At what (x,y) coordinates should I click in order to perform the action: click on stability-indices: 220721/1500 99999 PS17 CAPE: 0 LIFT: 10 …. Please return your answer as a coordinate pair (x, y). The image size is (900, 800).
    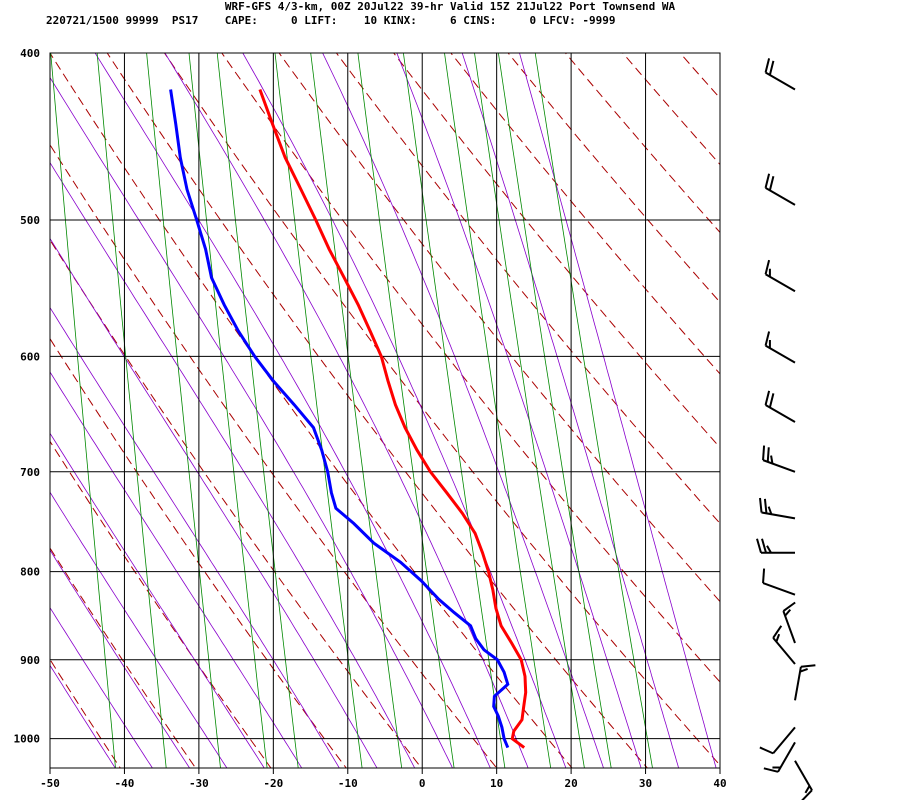
    Looking at the image, I should click on (331, 20).